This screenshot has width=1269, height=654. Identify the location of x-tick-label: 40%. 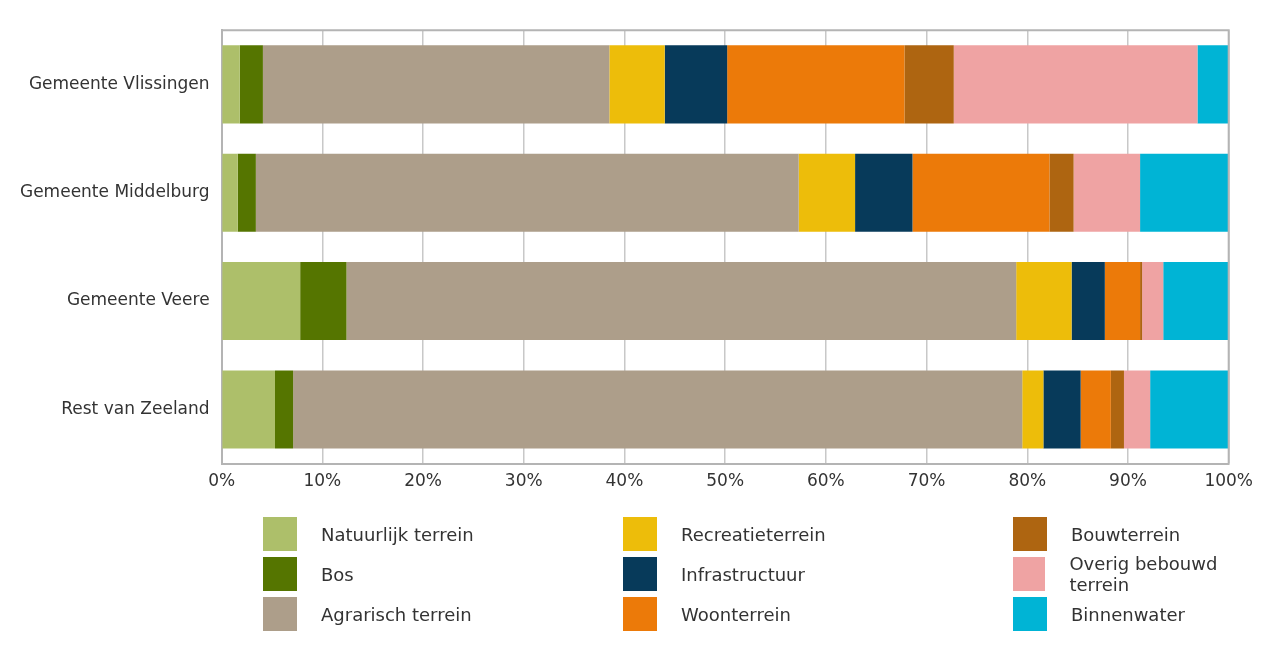
(624, 480).